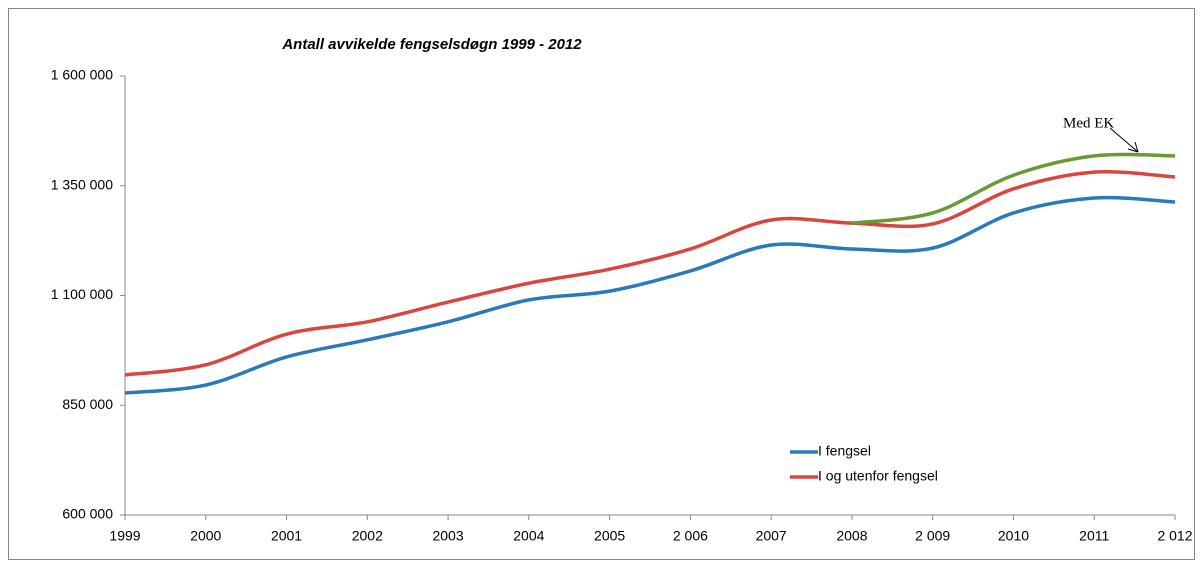  What do you see at coordinates (124, 536) in the screenshot?
I see `x-tick-label: 1999` at bounding box center [124, 536].